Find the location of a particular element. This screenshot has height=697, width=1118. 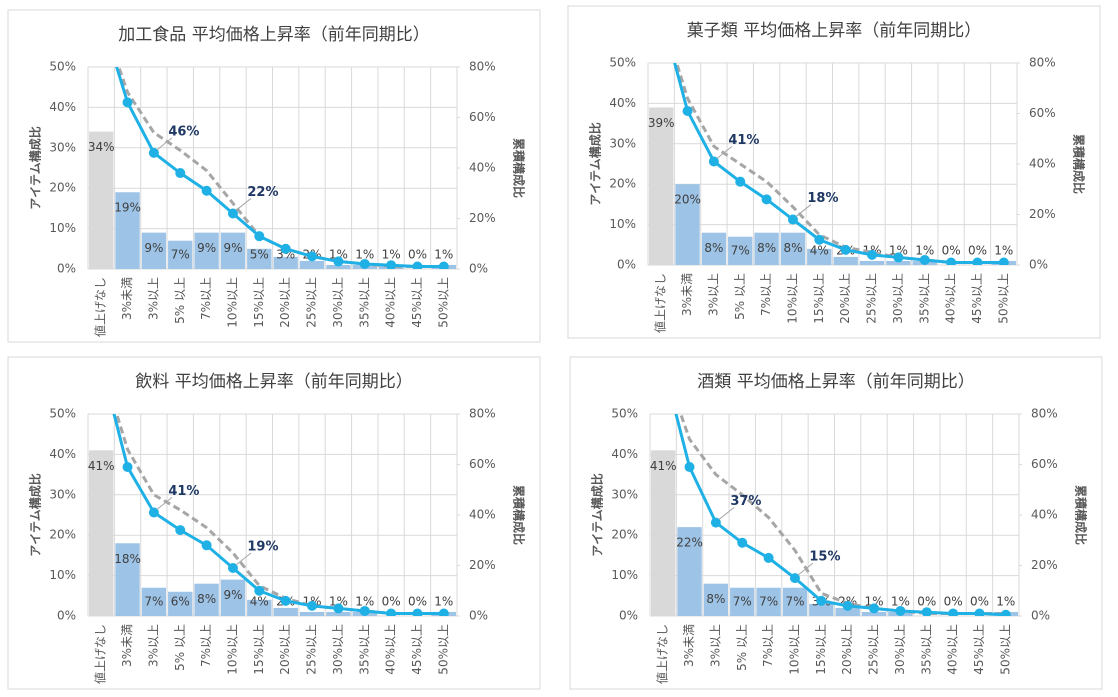

x-tick-label: 3%以上 is located at coordinates (153, 645).